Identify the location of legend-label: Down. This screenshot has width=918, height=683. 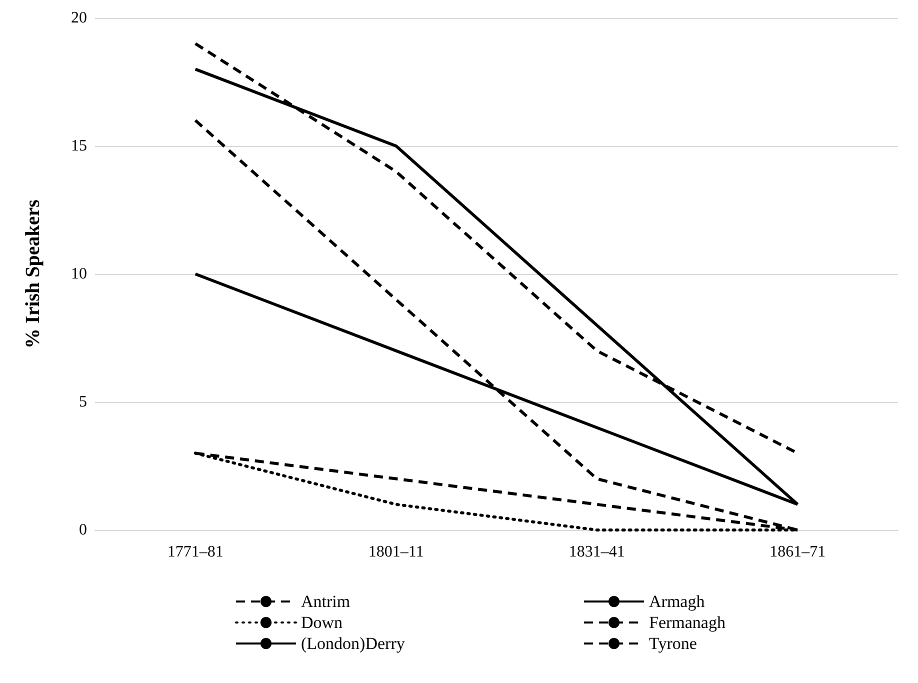
(322, 622).